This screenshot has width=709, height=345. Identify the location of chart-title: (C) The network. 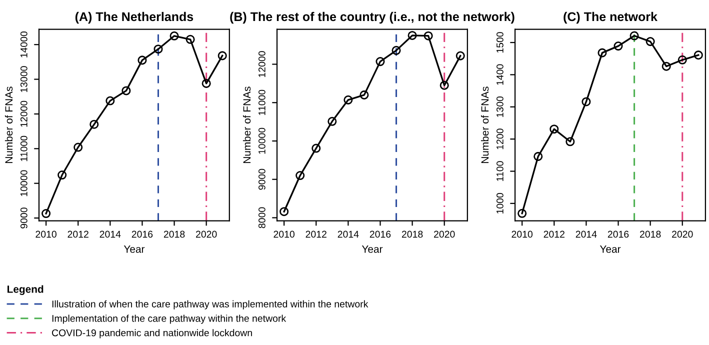
(611, 18).